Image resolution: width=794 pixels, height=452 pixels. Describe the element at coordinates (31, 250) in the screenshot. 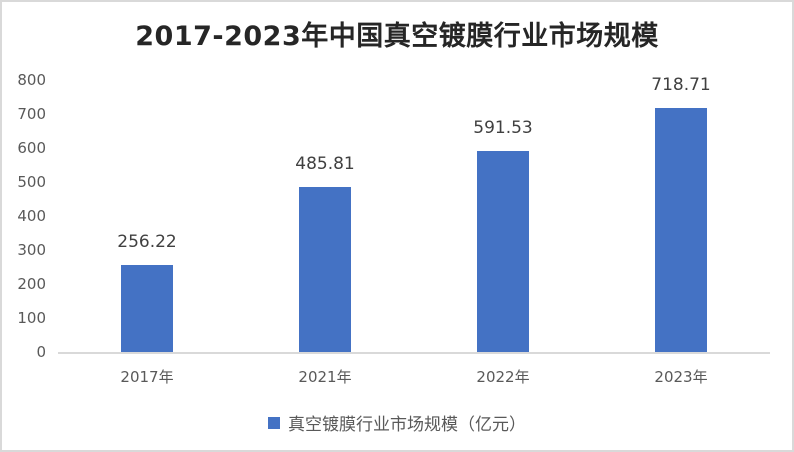

I see `y-tick-label: 300` at that location.